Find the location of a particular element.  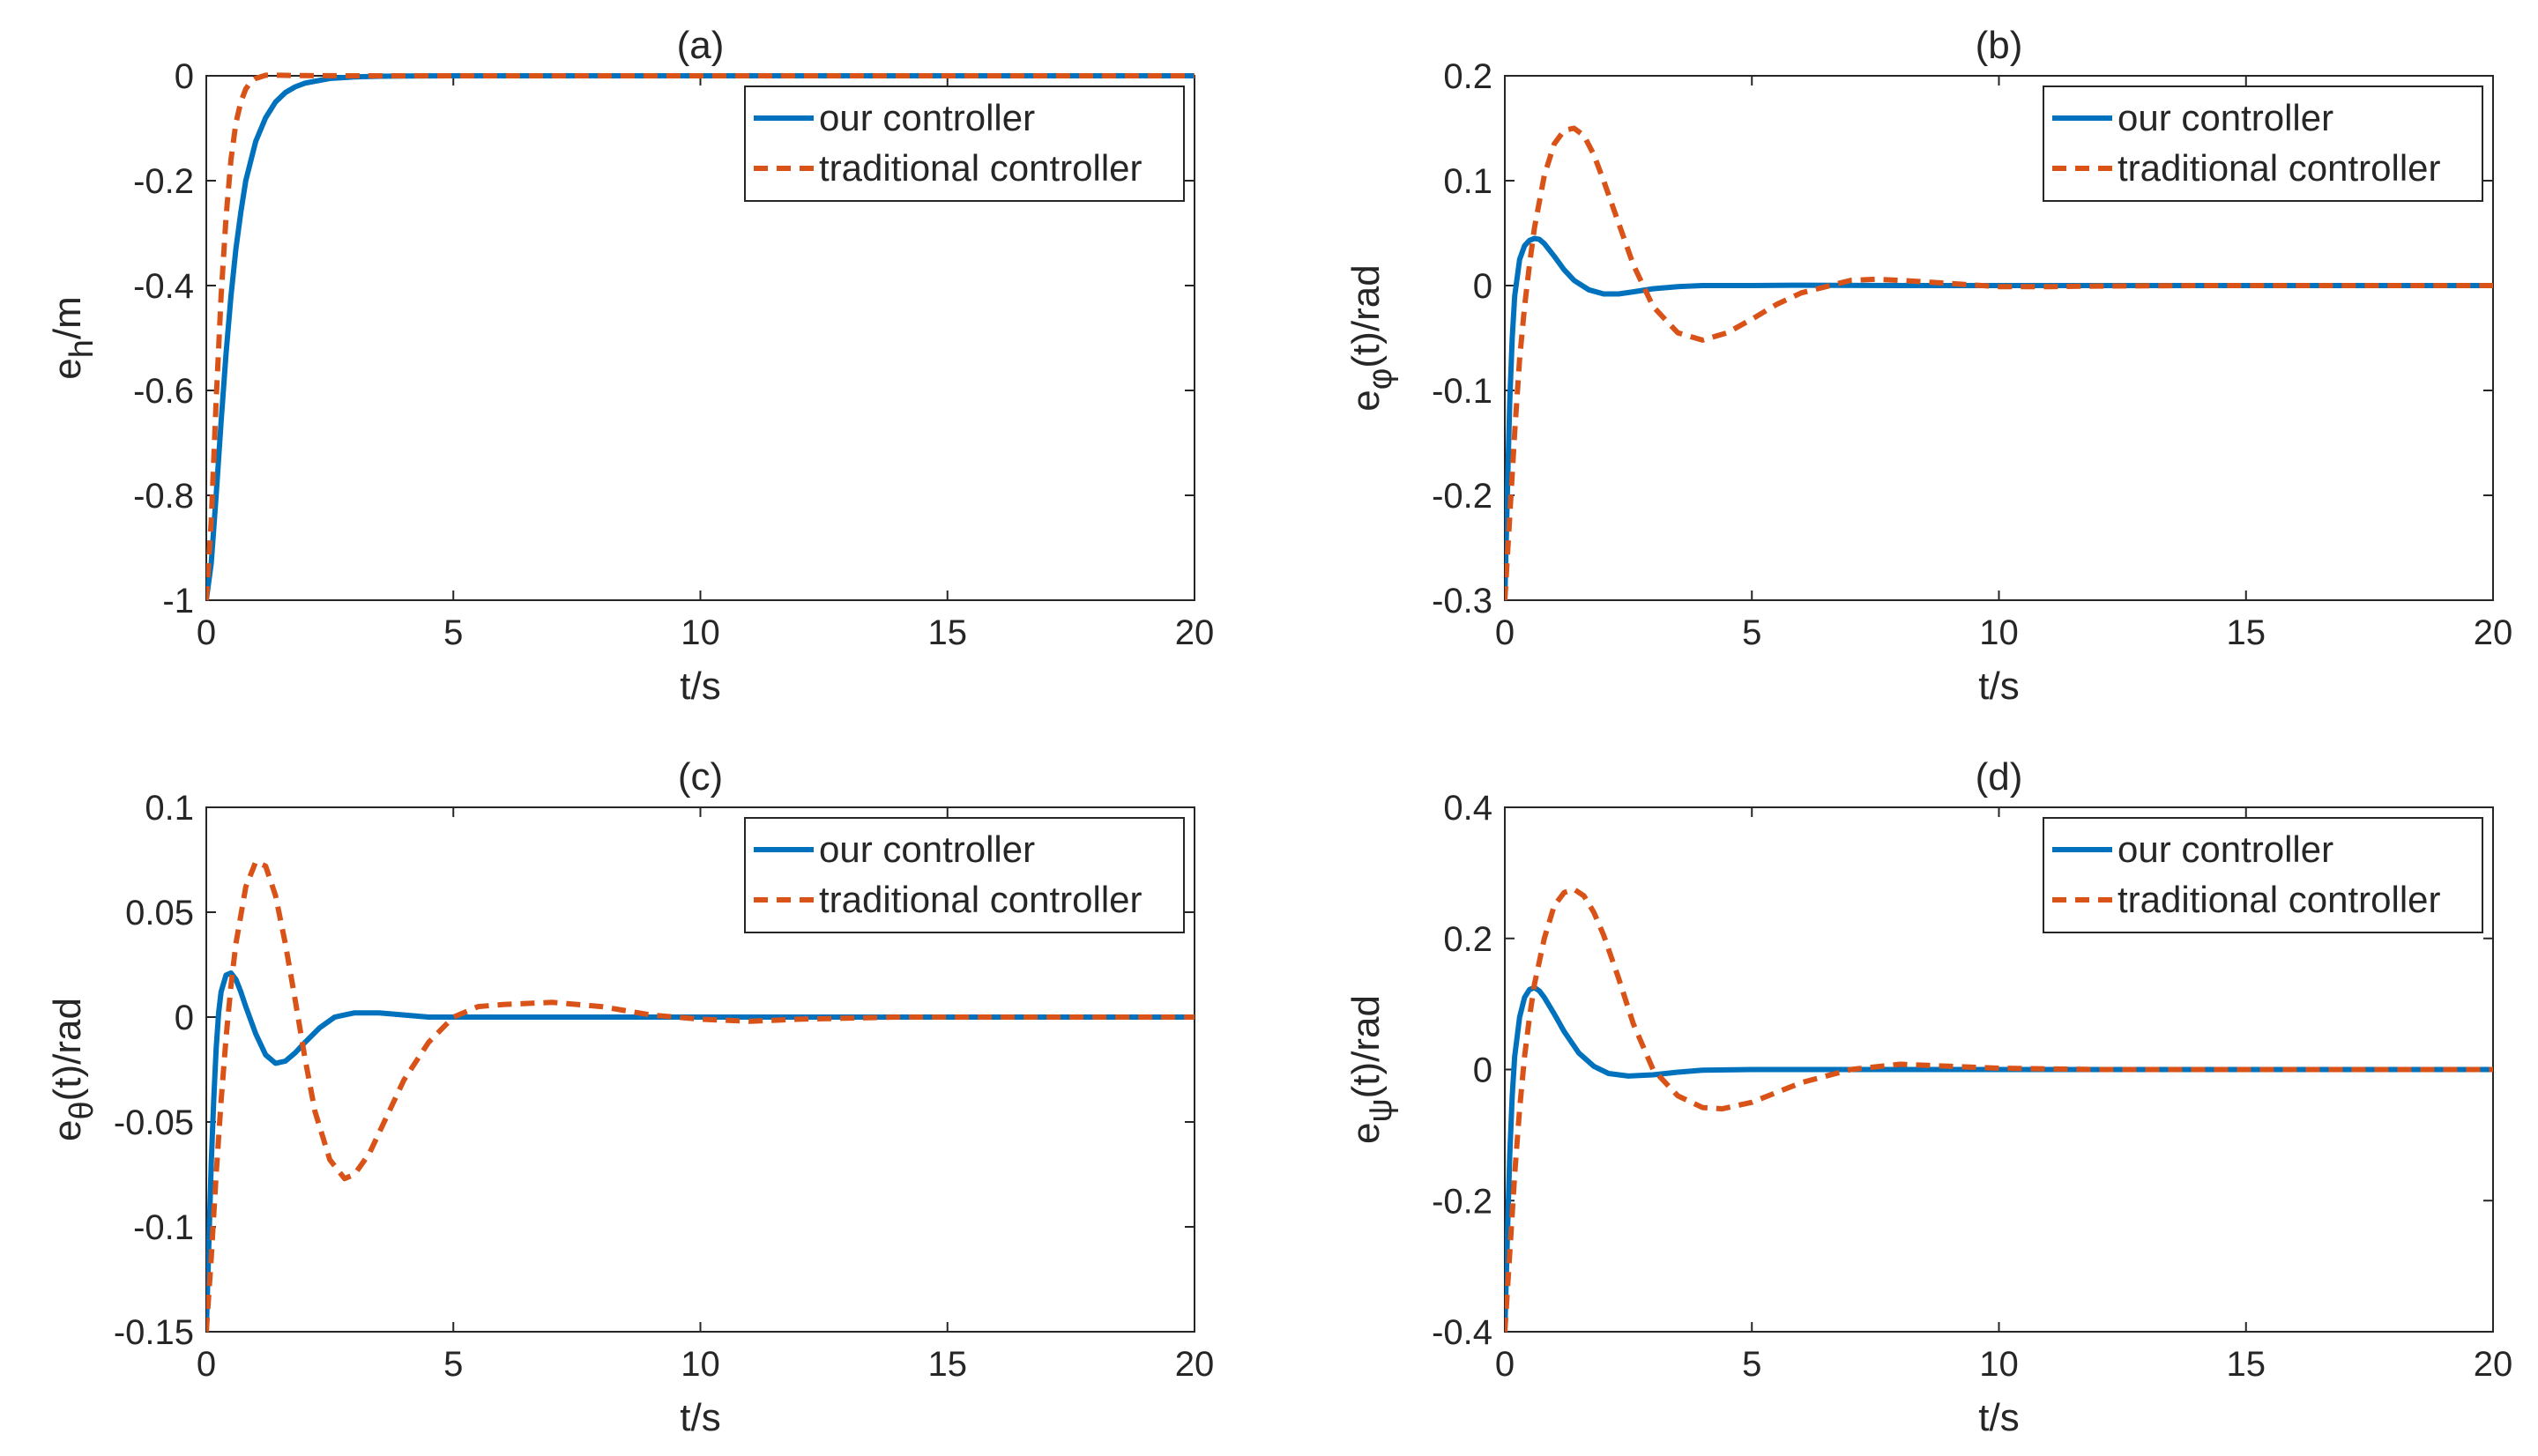

series-traditional-controller-c is located at coordinates (700, 1095).